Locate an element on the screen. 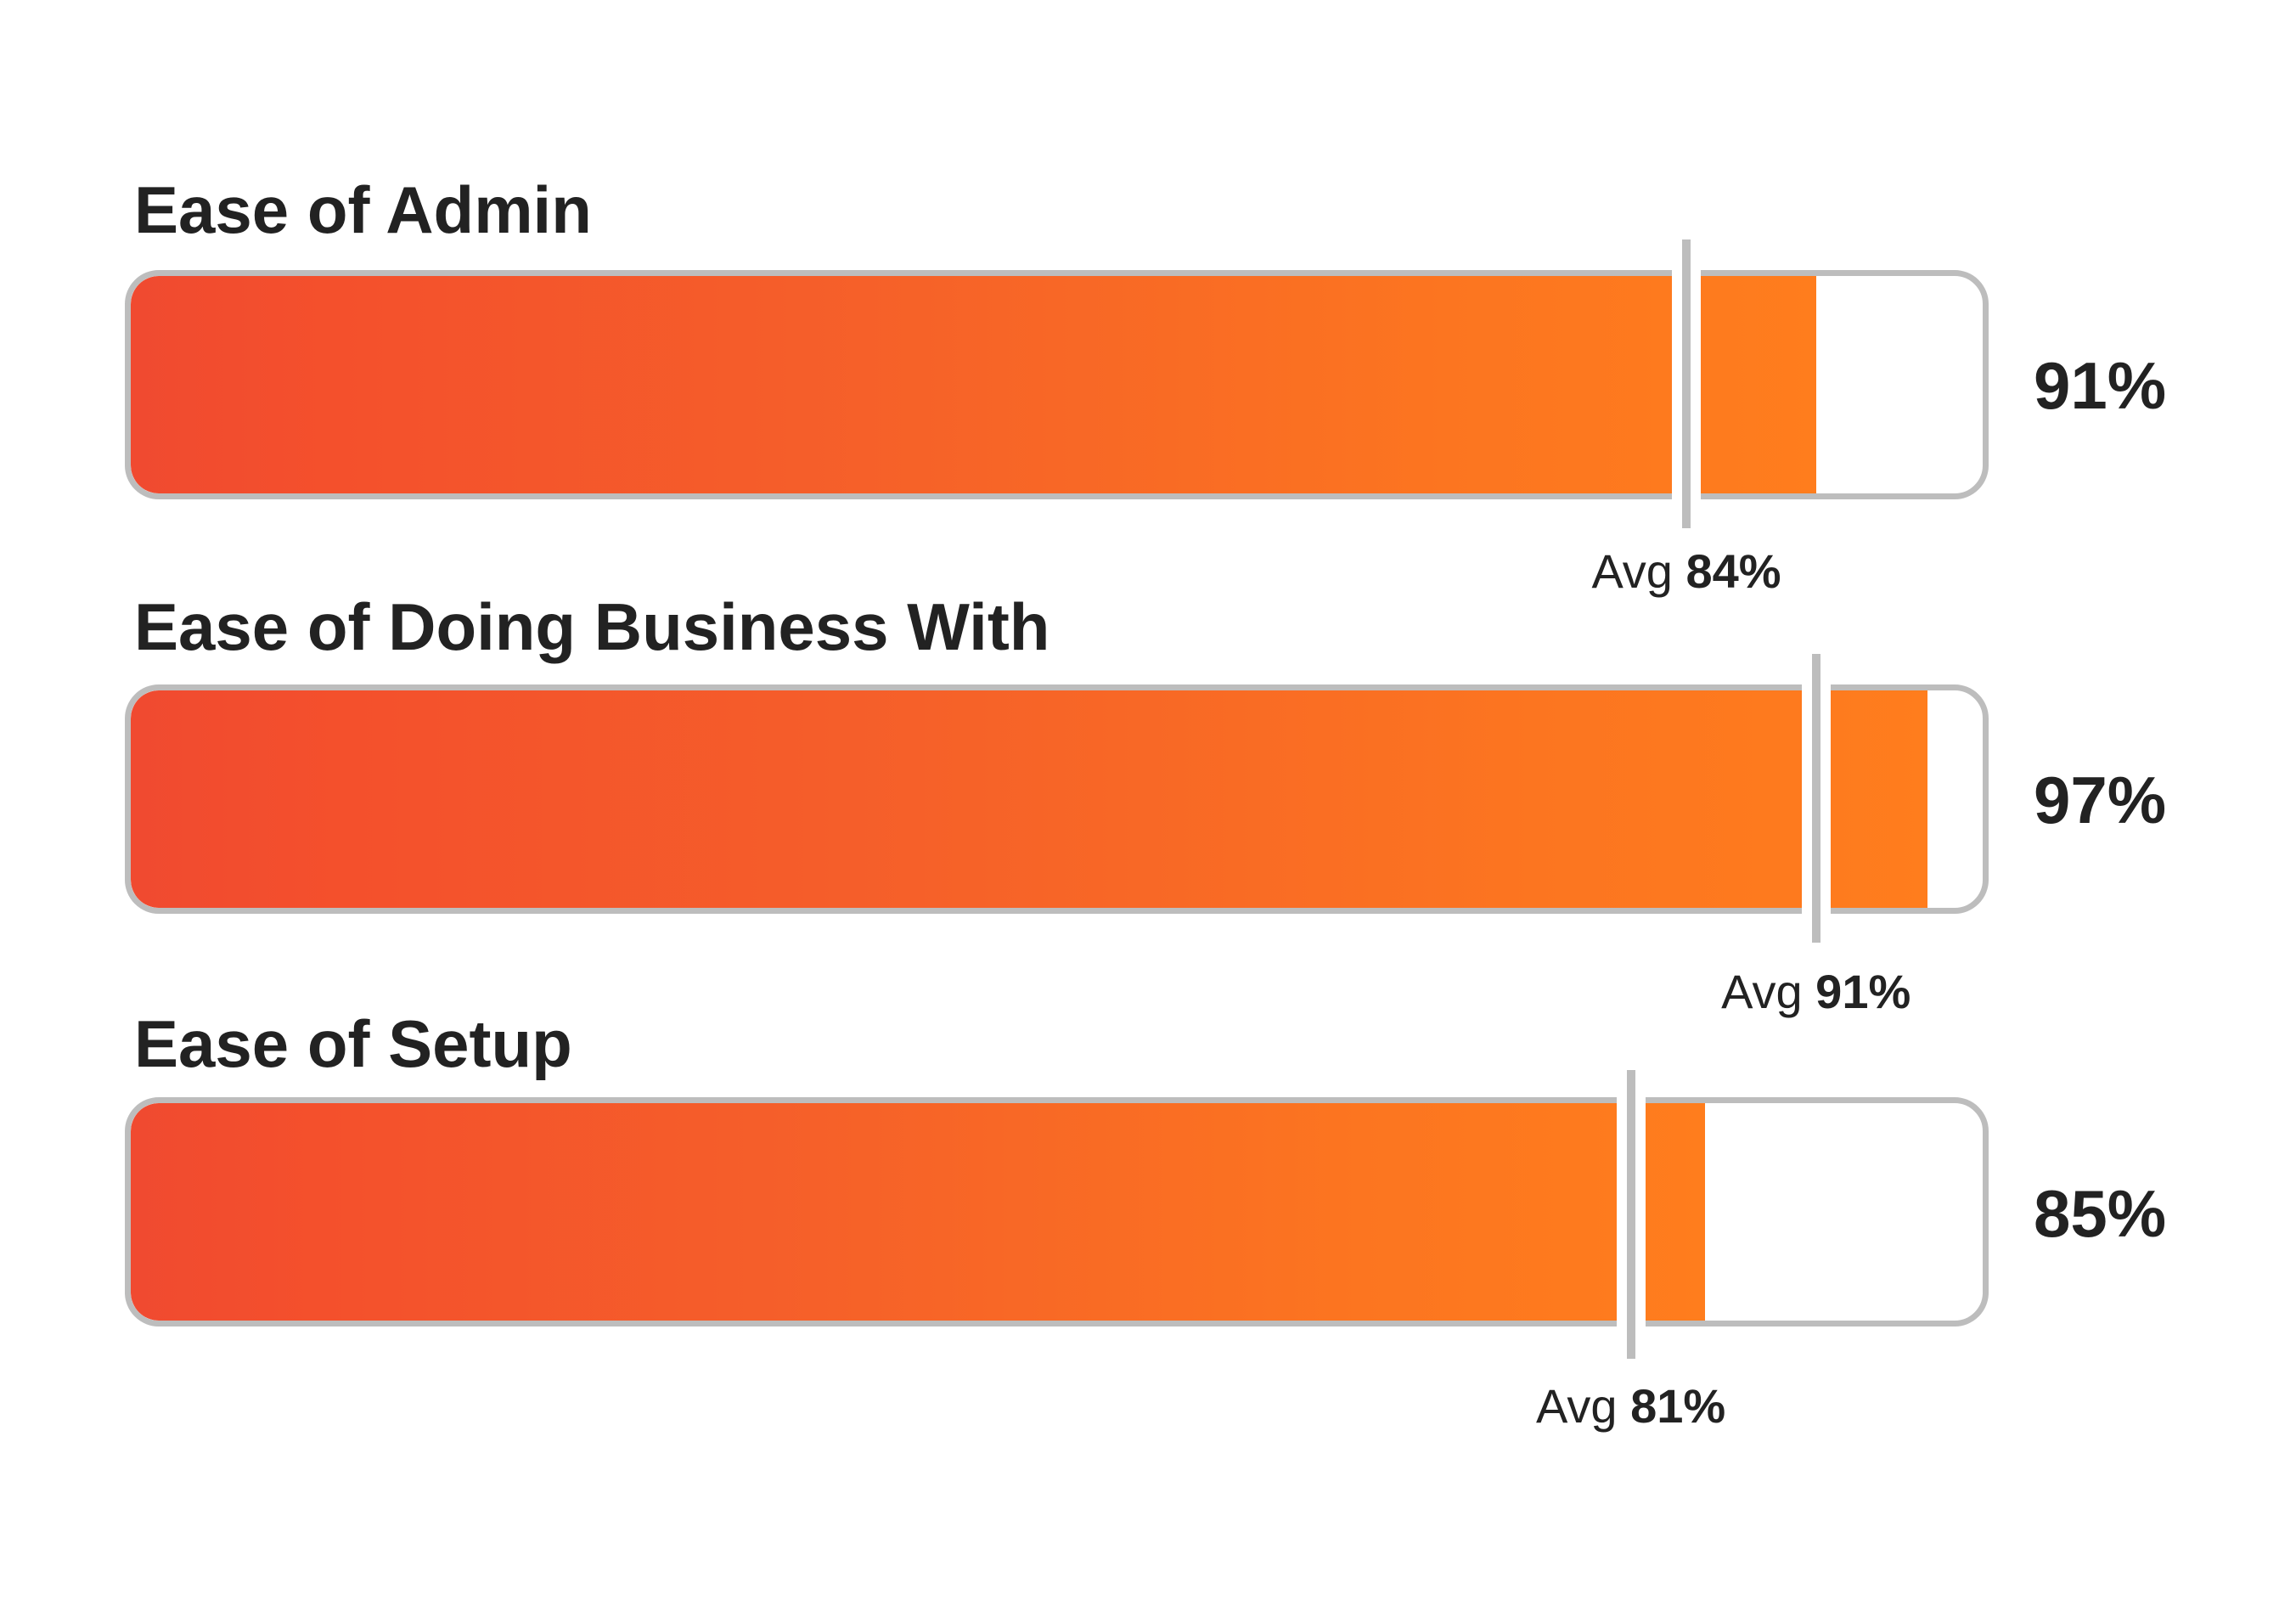 The image size is (2296, 1611). metric-title-ease-of-admin: Ease of Admin is located at coordinates (363, 209).